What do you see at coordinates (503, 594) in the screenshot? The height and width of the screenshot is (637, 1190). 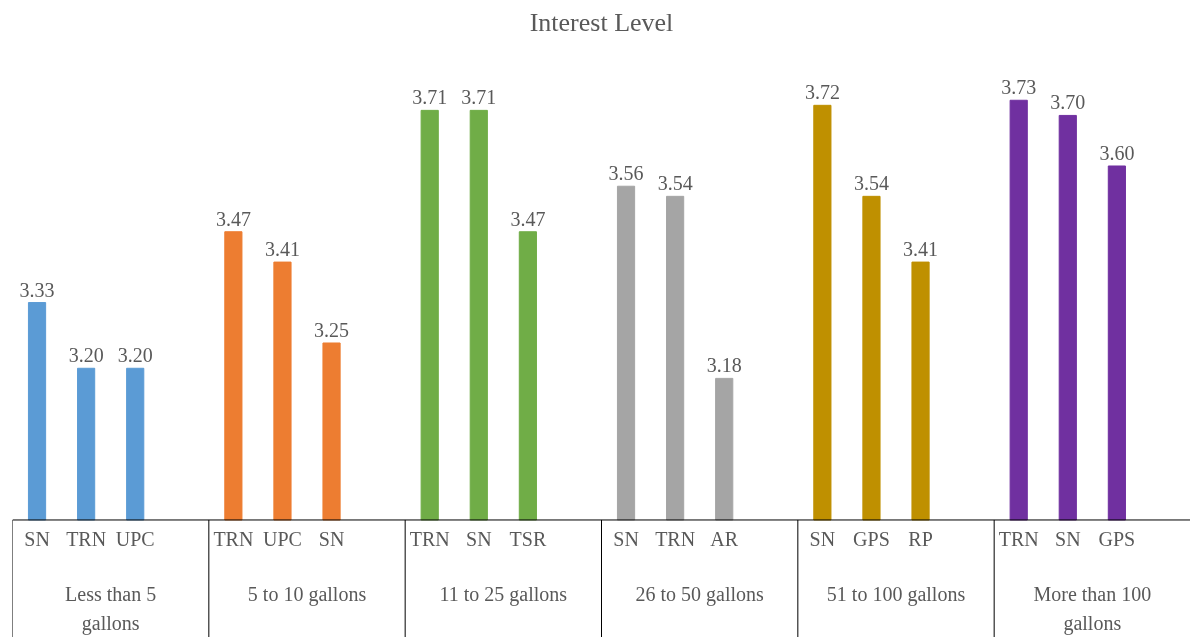 I see `text: 11 to 25 gallons` at bounding box center [503, 594].